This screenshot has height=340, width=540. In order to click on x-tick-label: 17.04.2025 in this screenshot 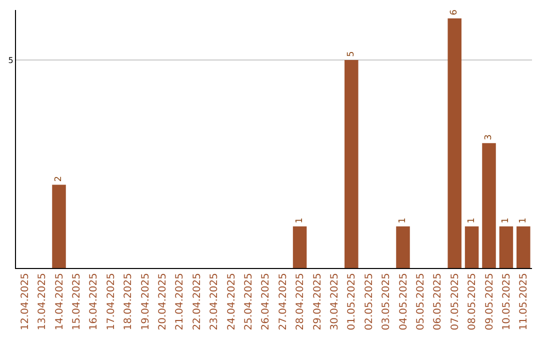, I will do `click(111, 301)`.